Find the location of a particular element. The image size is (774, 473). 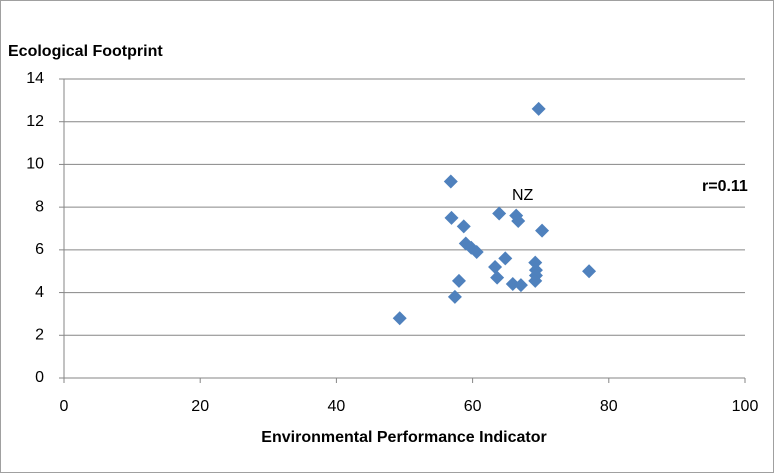

annotation: NZ is located at coordinates (523, 195).